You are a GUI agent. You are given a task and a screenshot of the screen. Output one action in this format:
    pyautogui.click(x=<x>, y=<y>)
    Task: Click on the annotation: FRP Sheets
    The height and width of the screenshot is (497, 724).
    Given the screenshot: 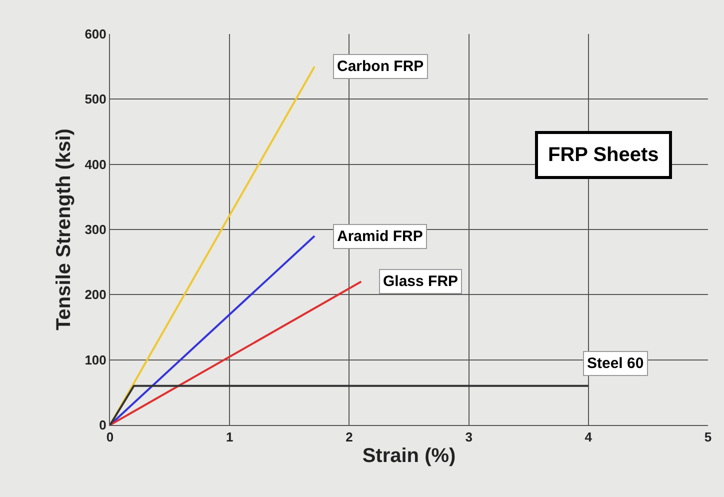 What is the action you would take?
    pyautogui.click(x=603, y=155)
    